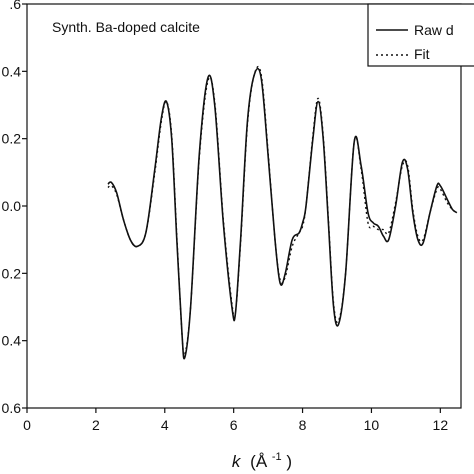 This screenshot has width=474, height=474. What do you see at coordinates (96, 425) in the screenshot?
I see `x-tick-label: 2` at bounding box center [96, 425].